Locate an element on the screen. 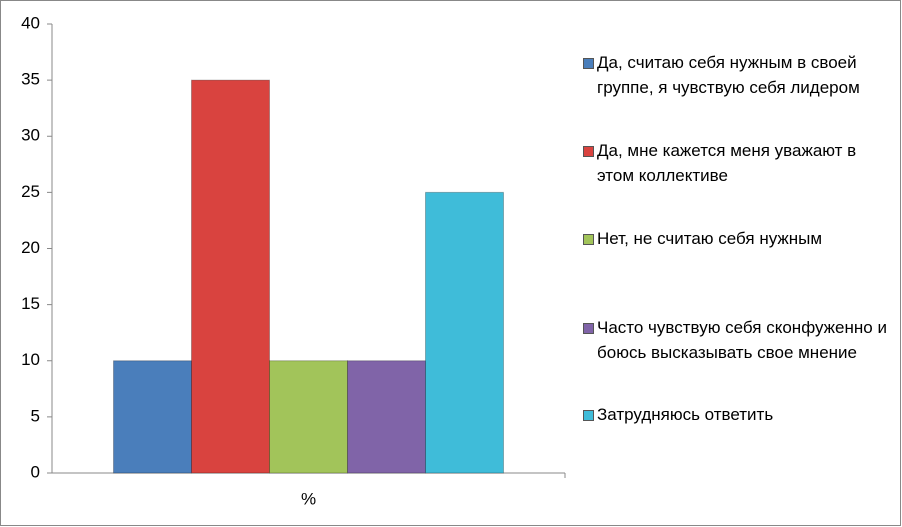 The width and height of the screenshot is (902, 527). y-tick-label: 40 is located at coordinates (30, 22).